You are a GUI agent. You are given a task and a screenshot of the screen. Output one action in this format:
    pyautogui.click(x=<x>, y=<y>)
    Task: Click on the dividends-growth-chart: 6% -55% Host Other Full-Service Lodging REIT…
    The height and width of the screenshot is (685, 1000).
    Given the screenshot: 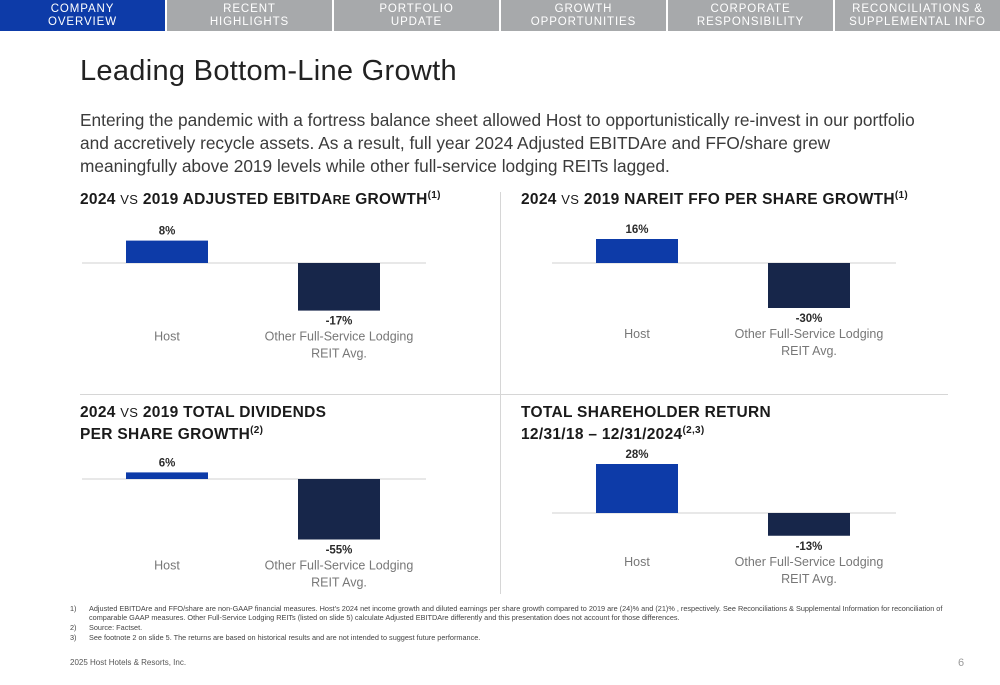 What is the action you would take?
    pyautogui.click(x=254, y=523)
    